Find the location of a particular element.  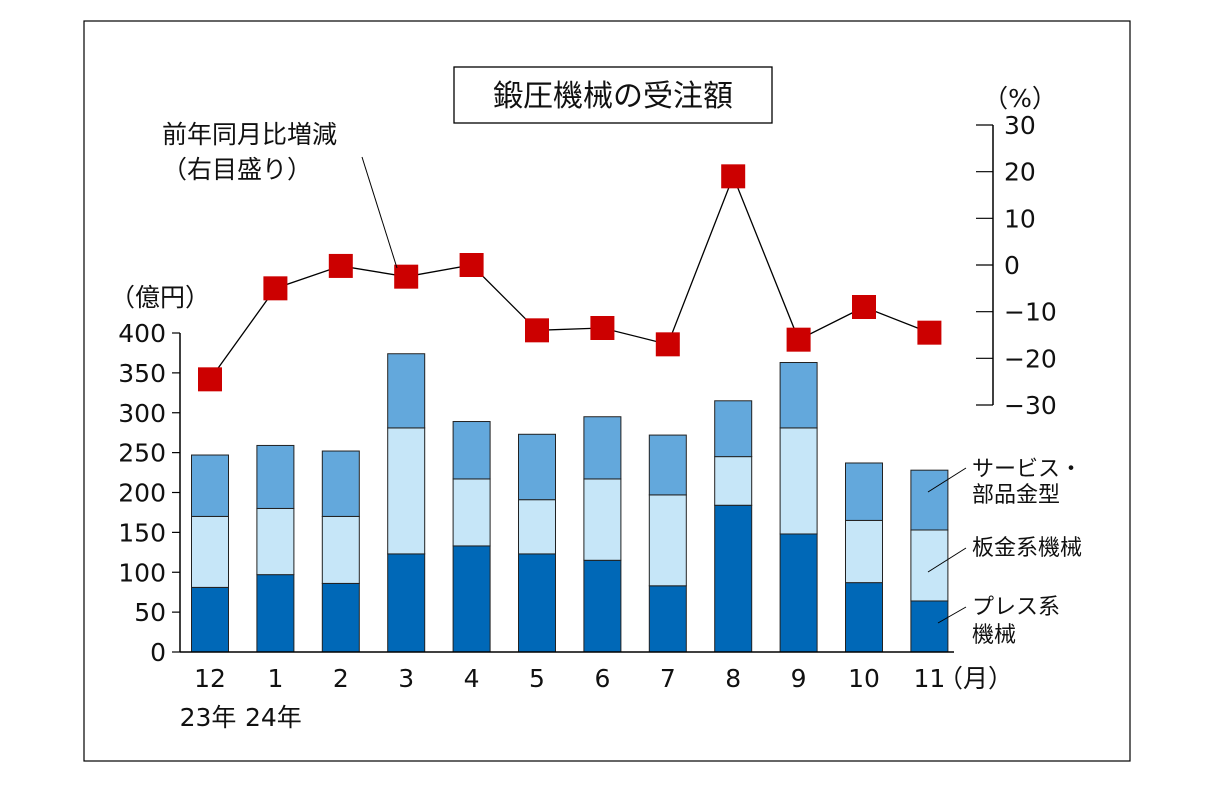

right-tick-label: −30 is located at coordinates (1030, 405).